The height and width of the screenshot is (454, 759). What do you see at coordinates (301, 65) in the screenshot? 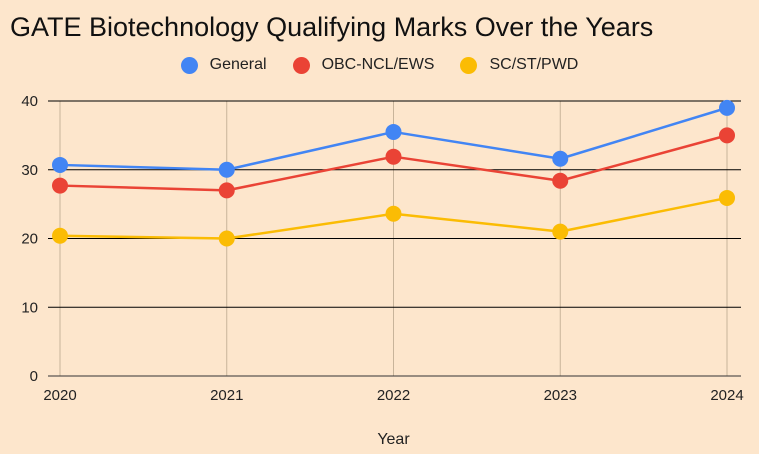
I see `legend-marker-obc` at bounding box center [301, 65].